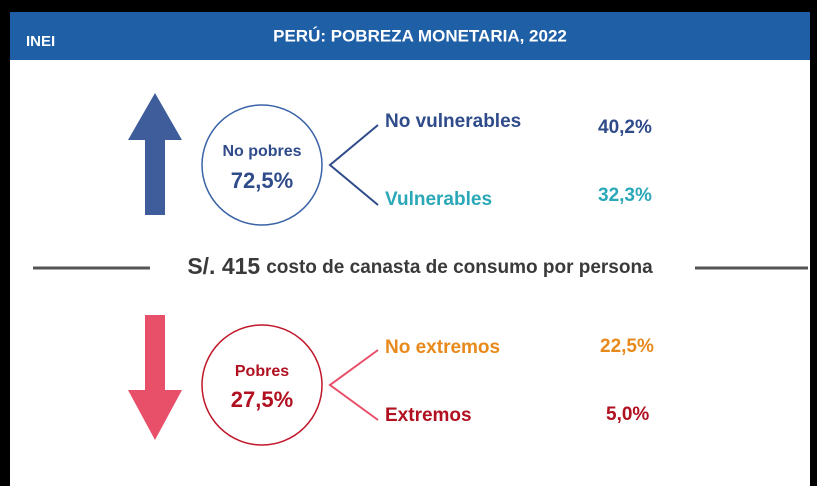 The width and height of the screenshot is (817, 486). I want to click on down-arrow, so click(155, 377).